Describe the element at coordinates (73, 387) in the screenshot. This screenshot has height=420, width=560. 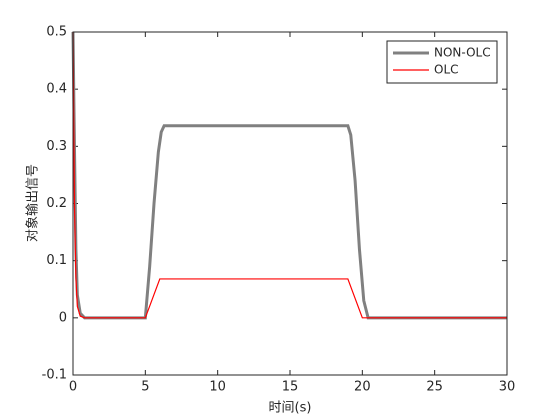
I see `x-tick-label: 0` at that location.